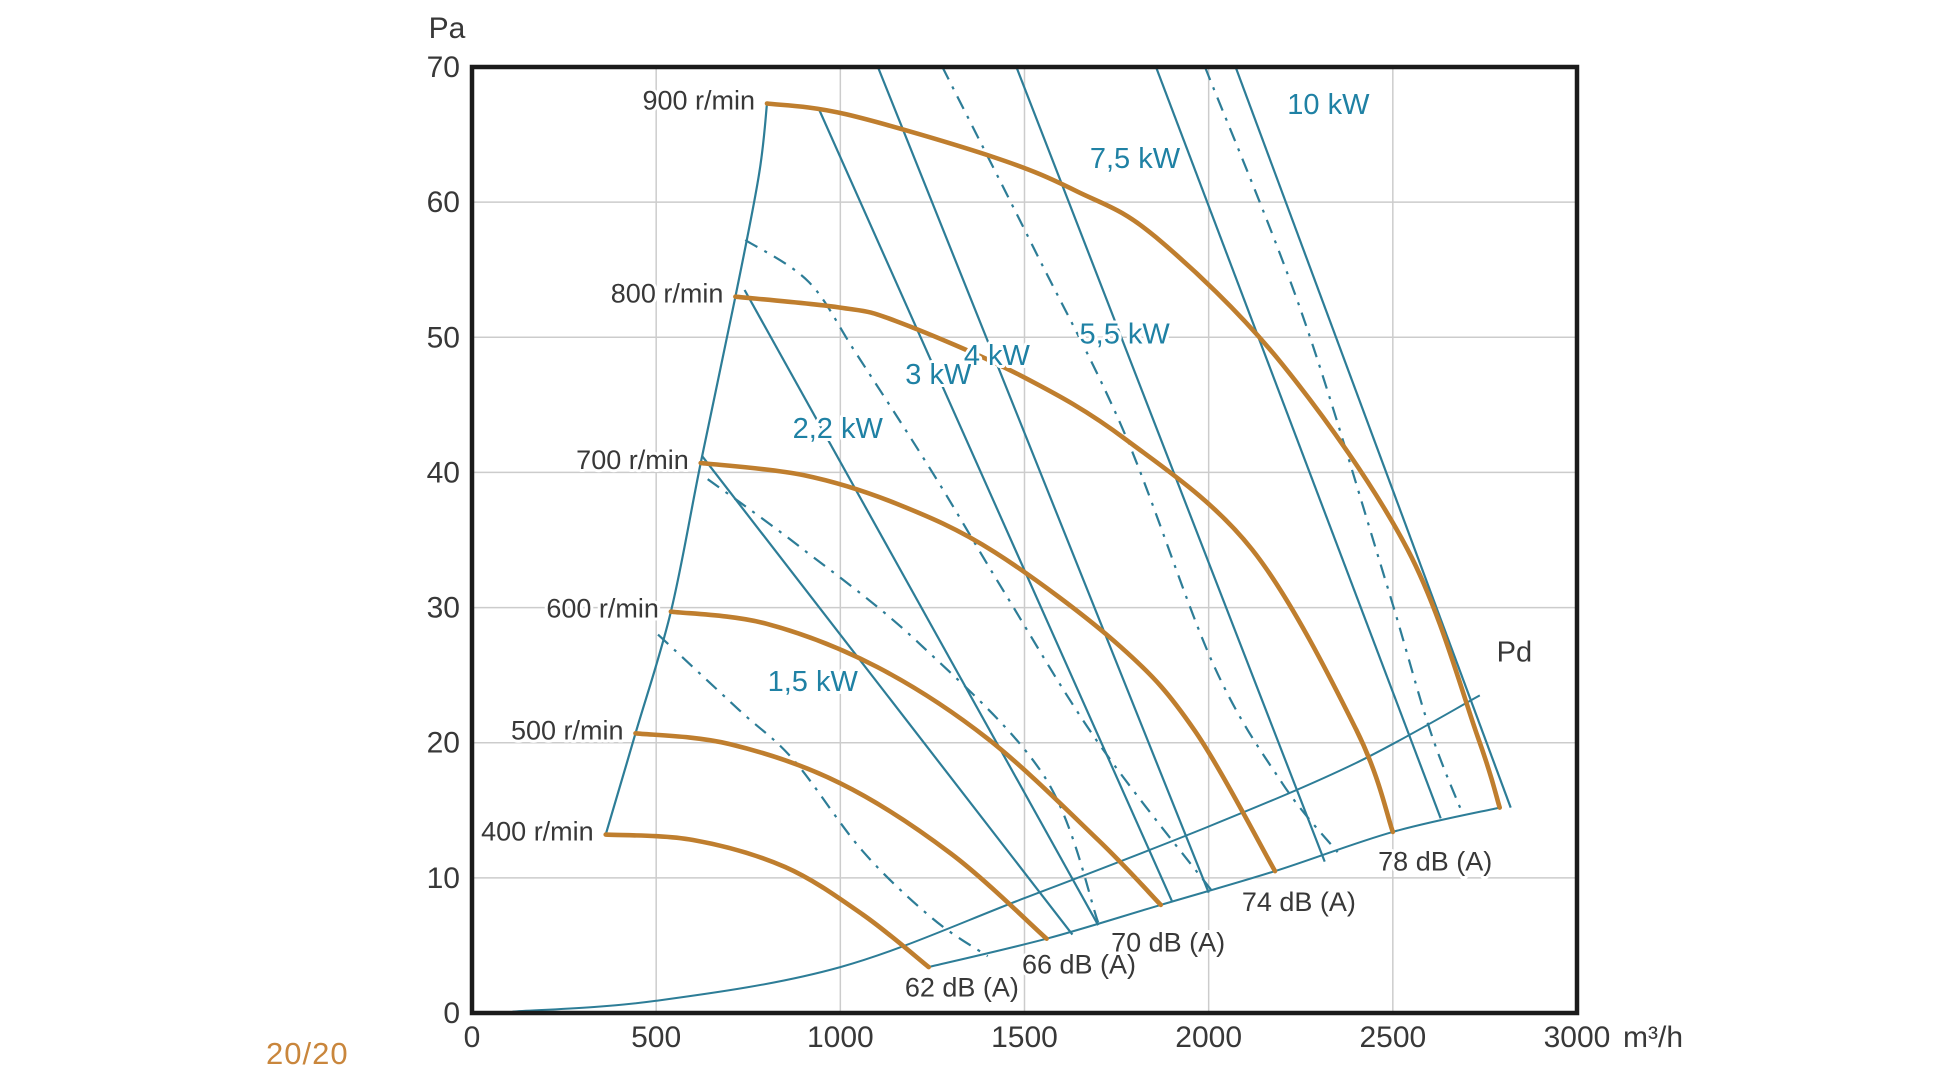 The width and height of the screenshot is (1946, 1086). Describe the element at coordinates (1435, 862) in the screenshot. I see `noise-label-78db: 78 dB (A)` at that location.